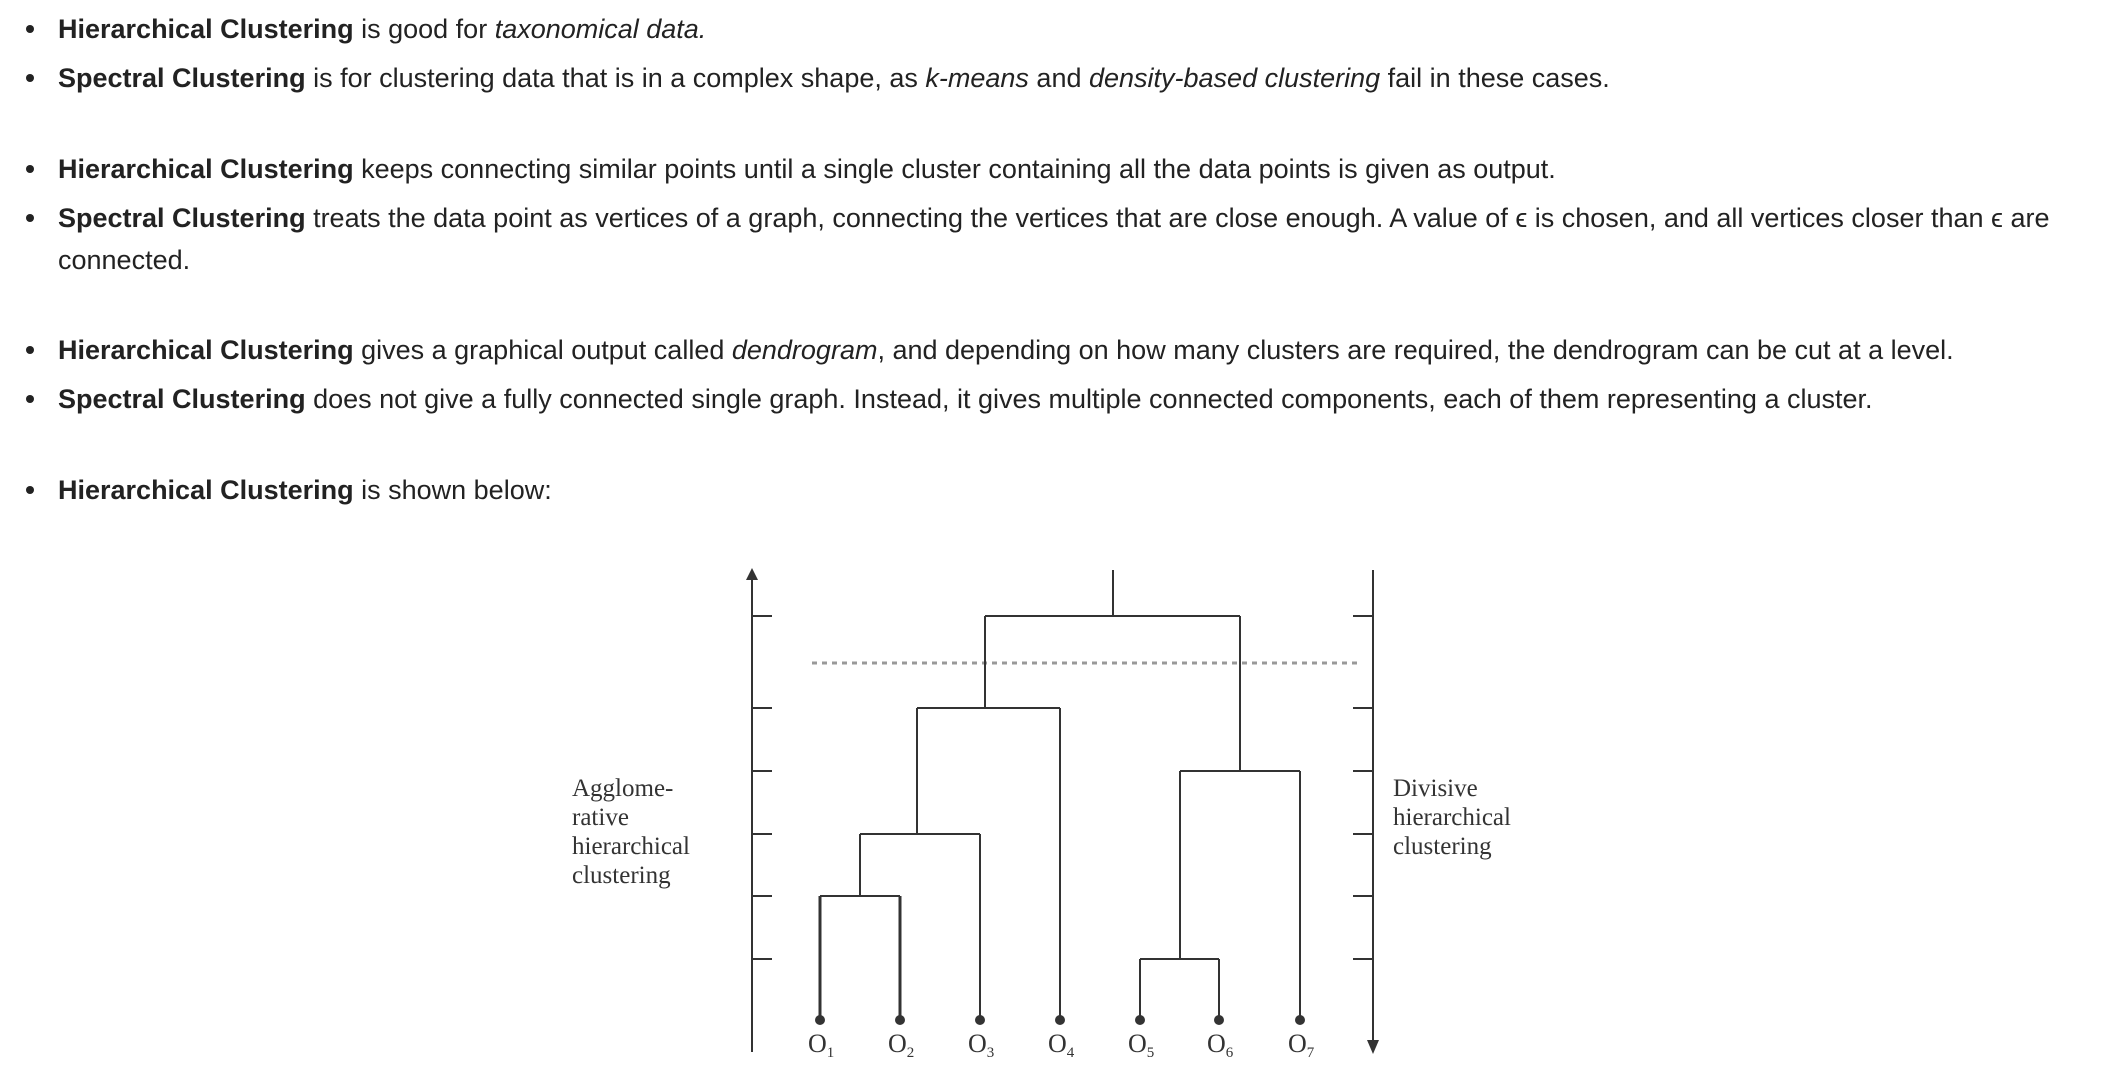 The image size is (2114, 1088). I want to click on axis-ticks, so click(1062, 787).